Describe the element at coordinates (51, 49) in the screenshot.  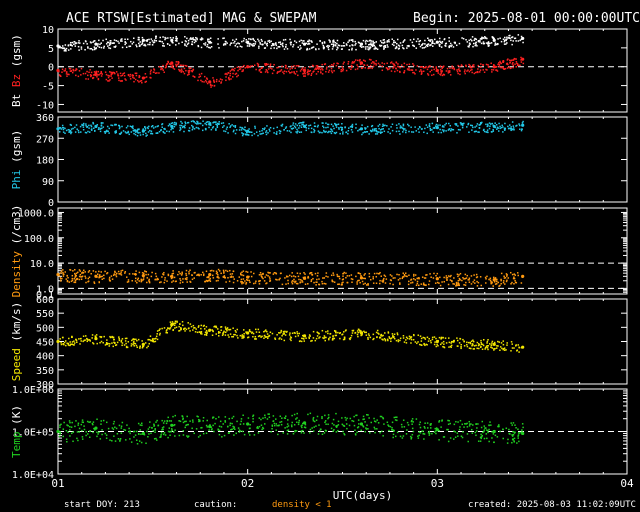
I see `ytick-label-mag: 5` at that location.